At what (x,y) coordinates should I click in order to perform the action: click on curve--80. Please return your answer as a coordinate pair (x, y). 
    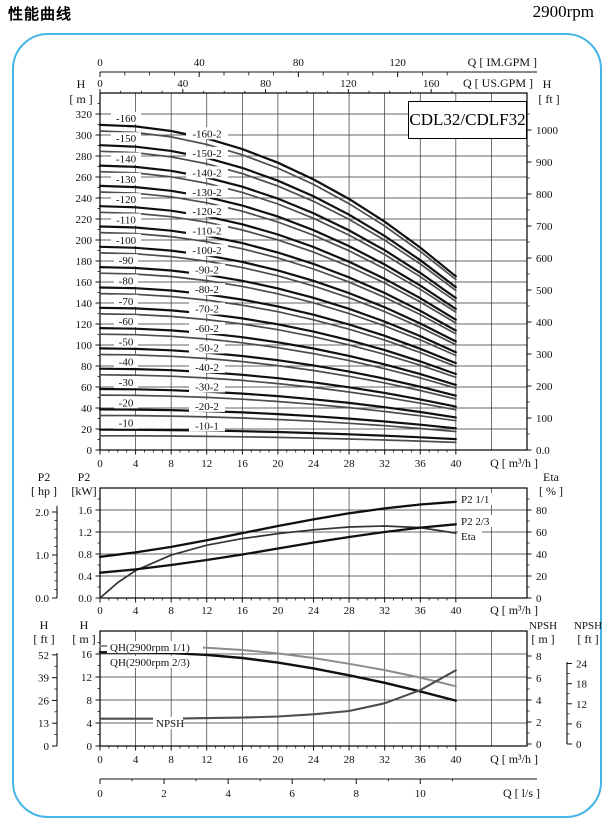
    Looking at the image, I should click on (277, 325).